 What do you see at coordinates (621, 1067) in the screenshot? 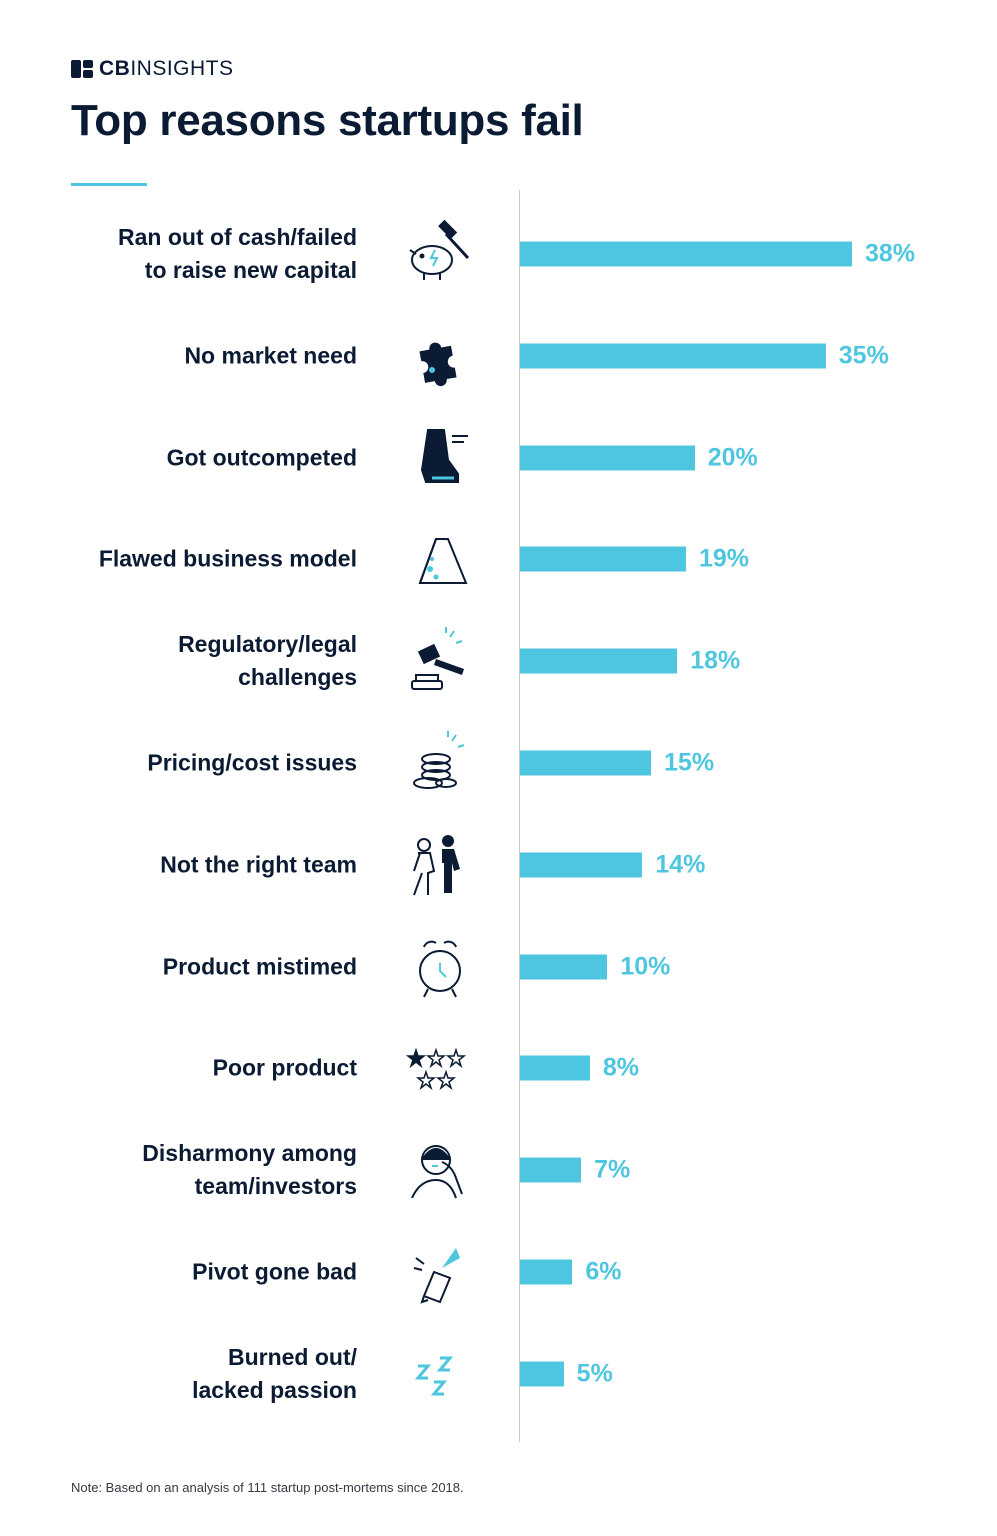
I see `data-label: 8%` at bounding box center [621, 1067].